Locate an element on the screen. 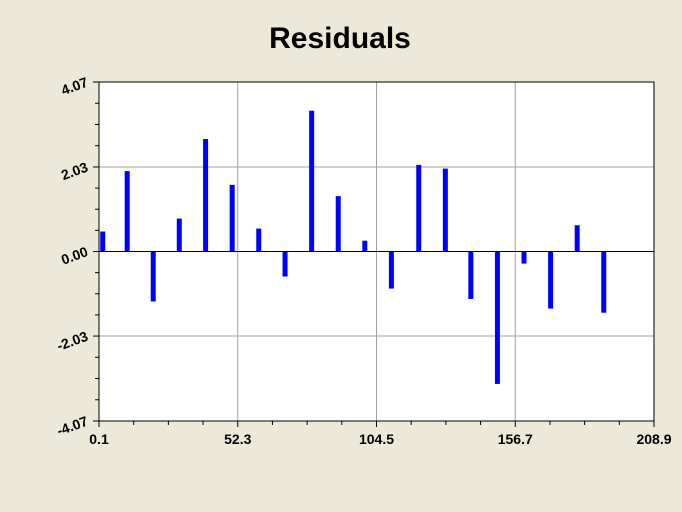 The image size is (682, 512). x-tick-label: 104.5 is located at coordinates (376, 439).